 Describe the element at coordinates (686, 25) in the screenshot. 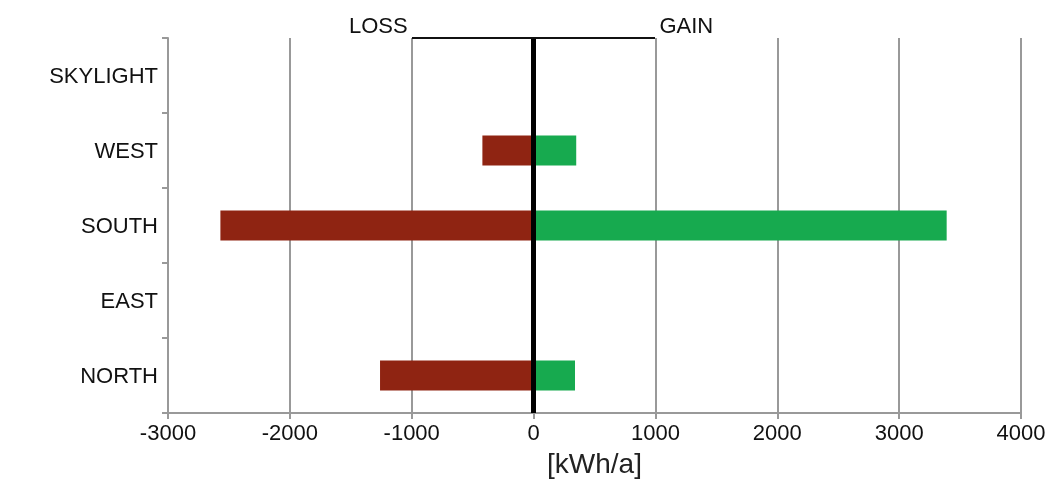

I see `text: GAIN` at that location.